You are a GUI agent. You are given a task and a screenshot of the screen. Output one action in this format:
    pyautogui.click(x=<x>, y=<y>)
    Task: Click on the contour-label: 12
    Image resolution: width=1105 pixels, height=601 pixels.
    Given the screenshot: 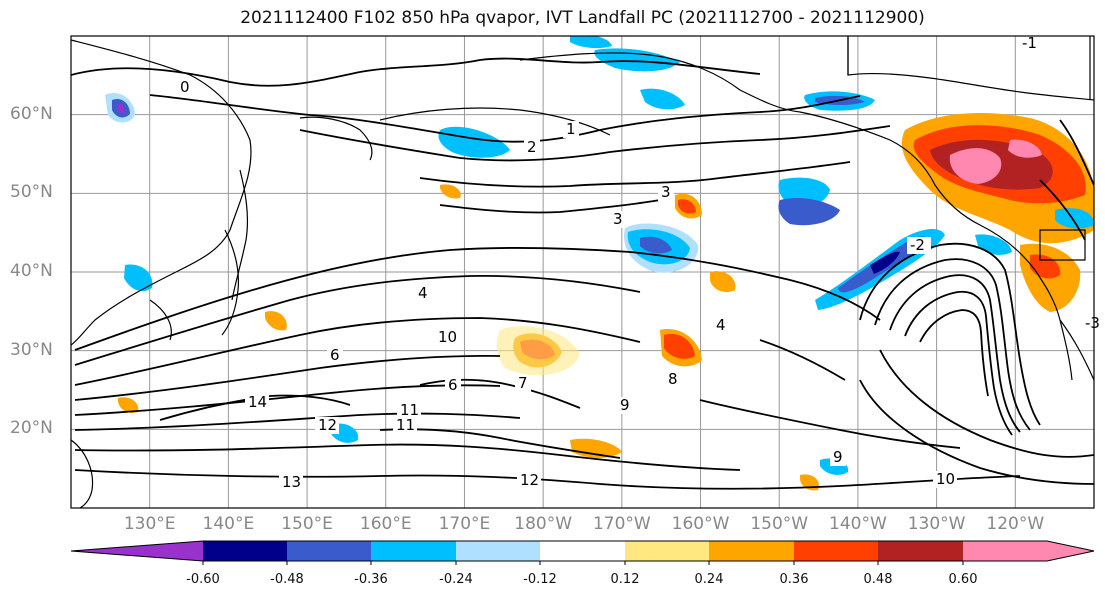 What is the action you would take?
    pyautogui.click(x=529, y=480)
    